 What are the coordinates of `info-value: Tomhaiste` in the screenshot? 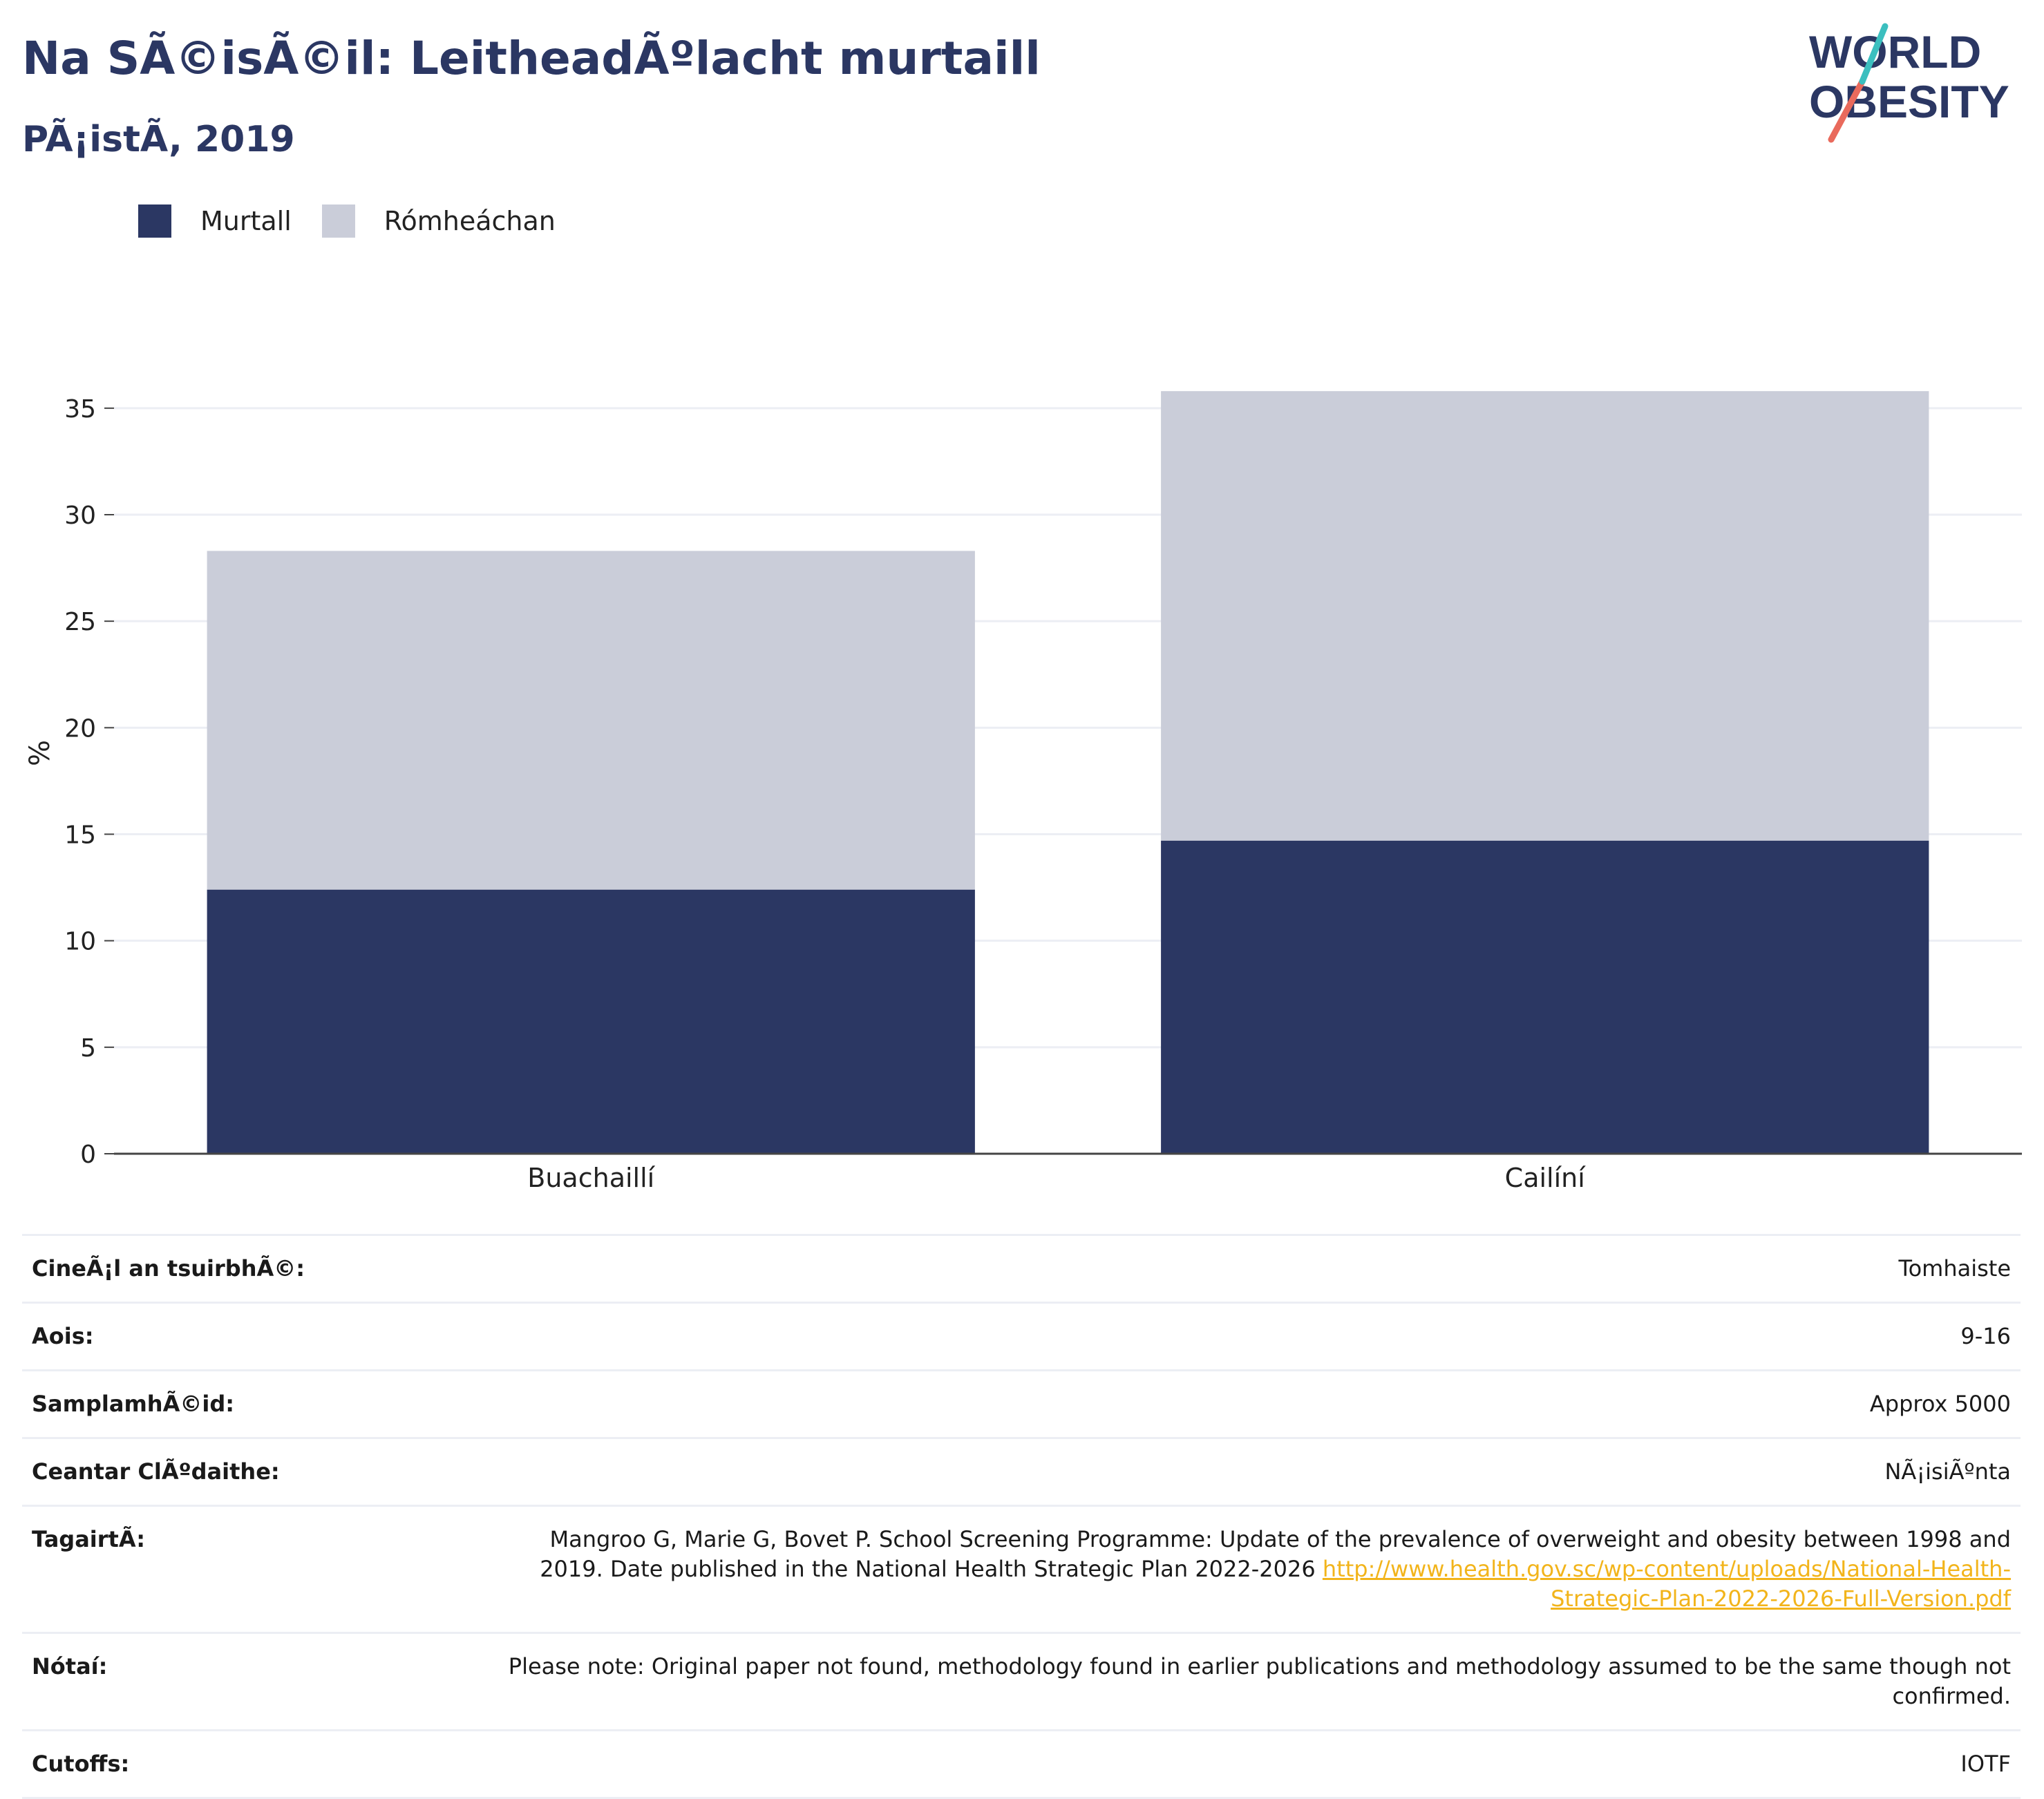 It's located at (1954, 1268).